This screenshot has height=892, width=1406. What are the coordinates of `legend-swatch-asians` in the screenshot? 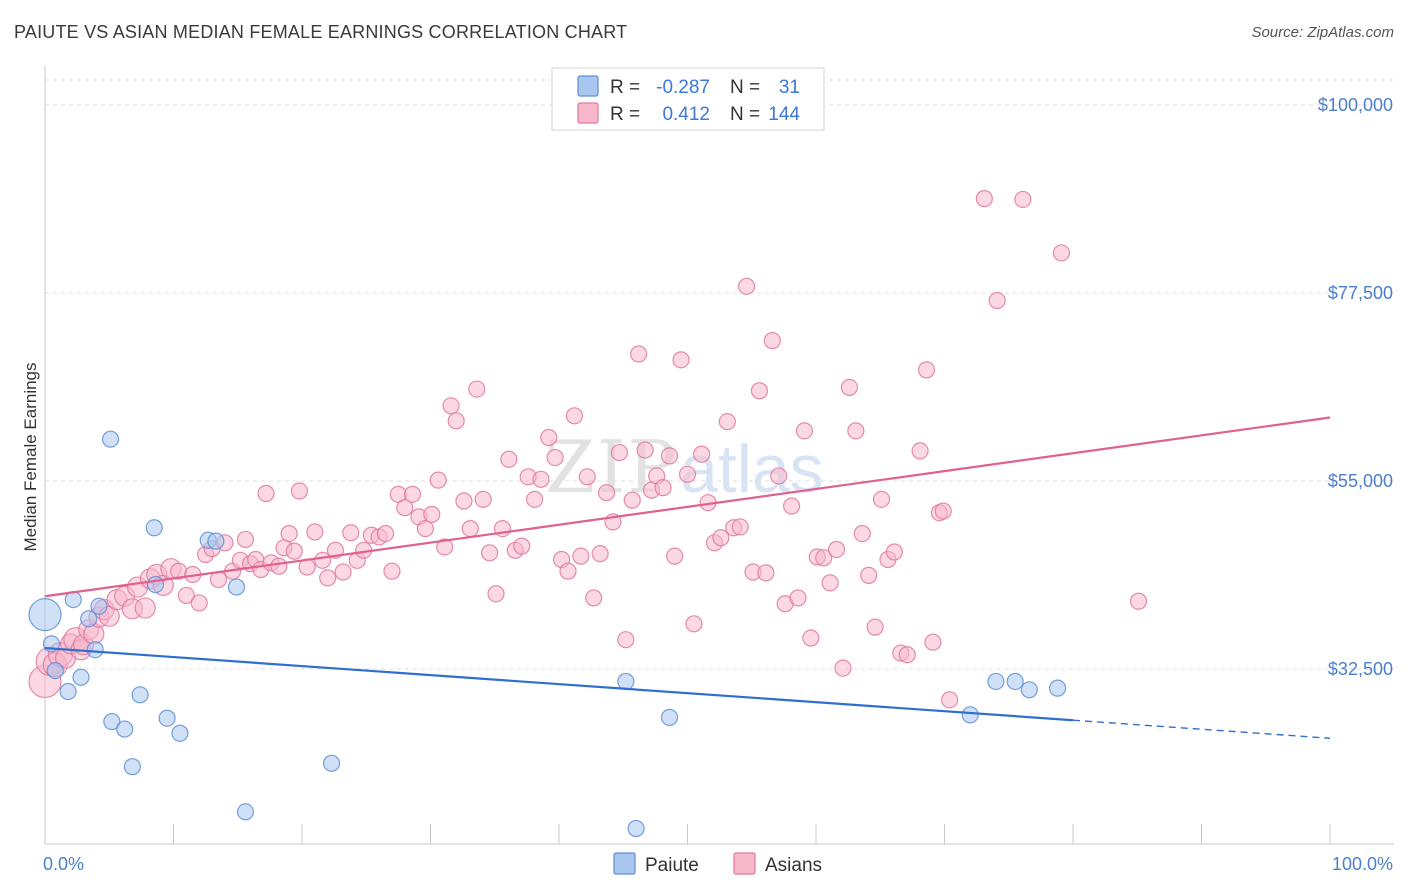 It's located at (588, 113).